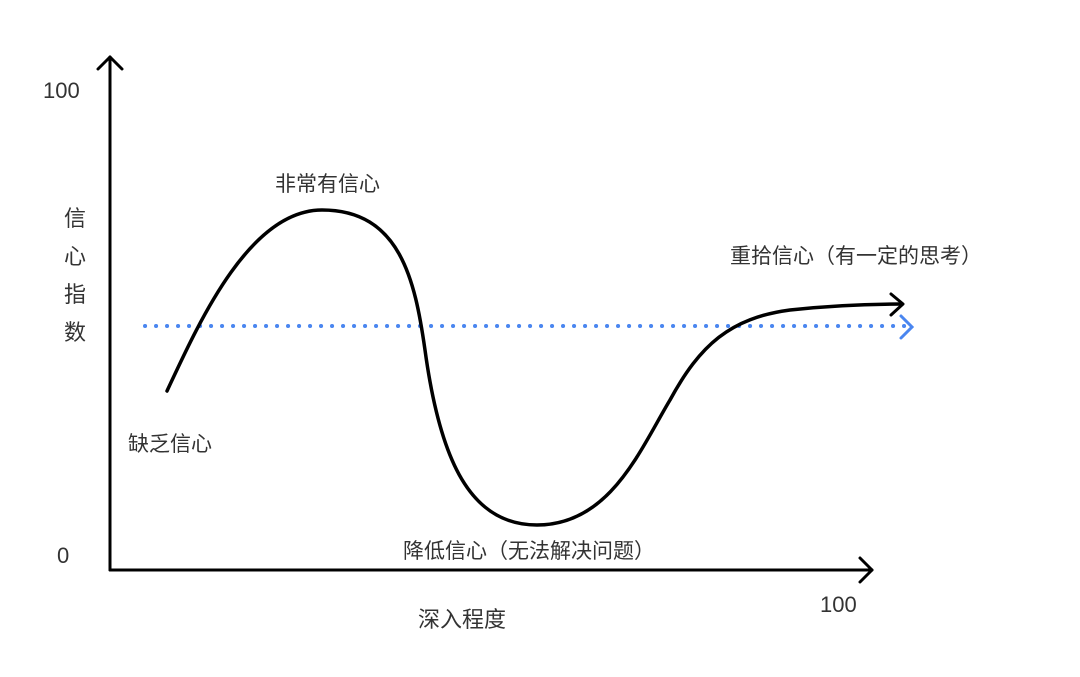 The width and height of the screenshot is (1080, 677). I want to click on y-axis-title: 信心指数, so click(74, 275).